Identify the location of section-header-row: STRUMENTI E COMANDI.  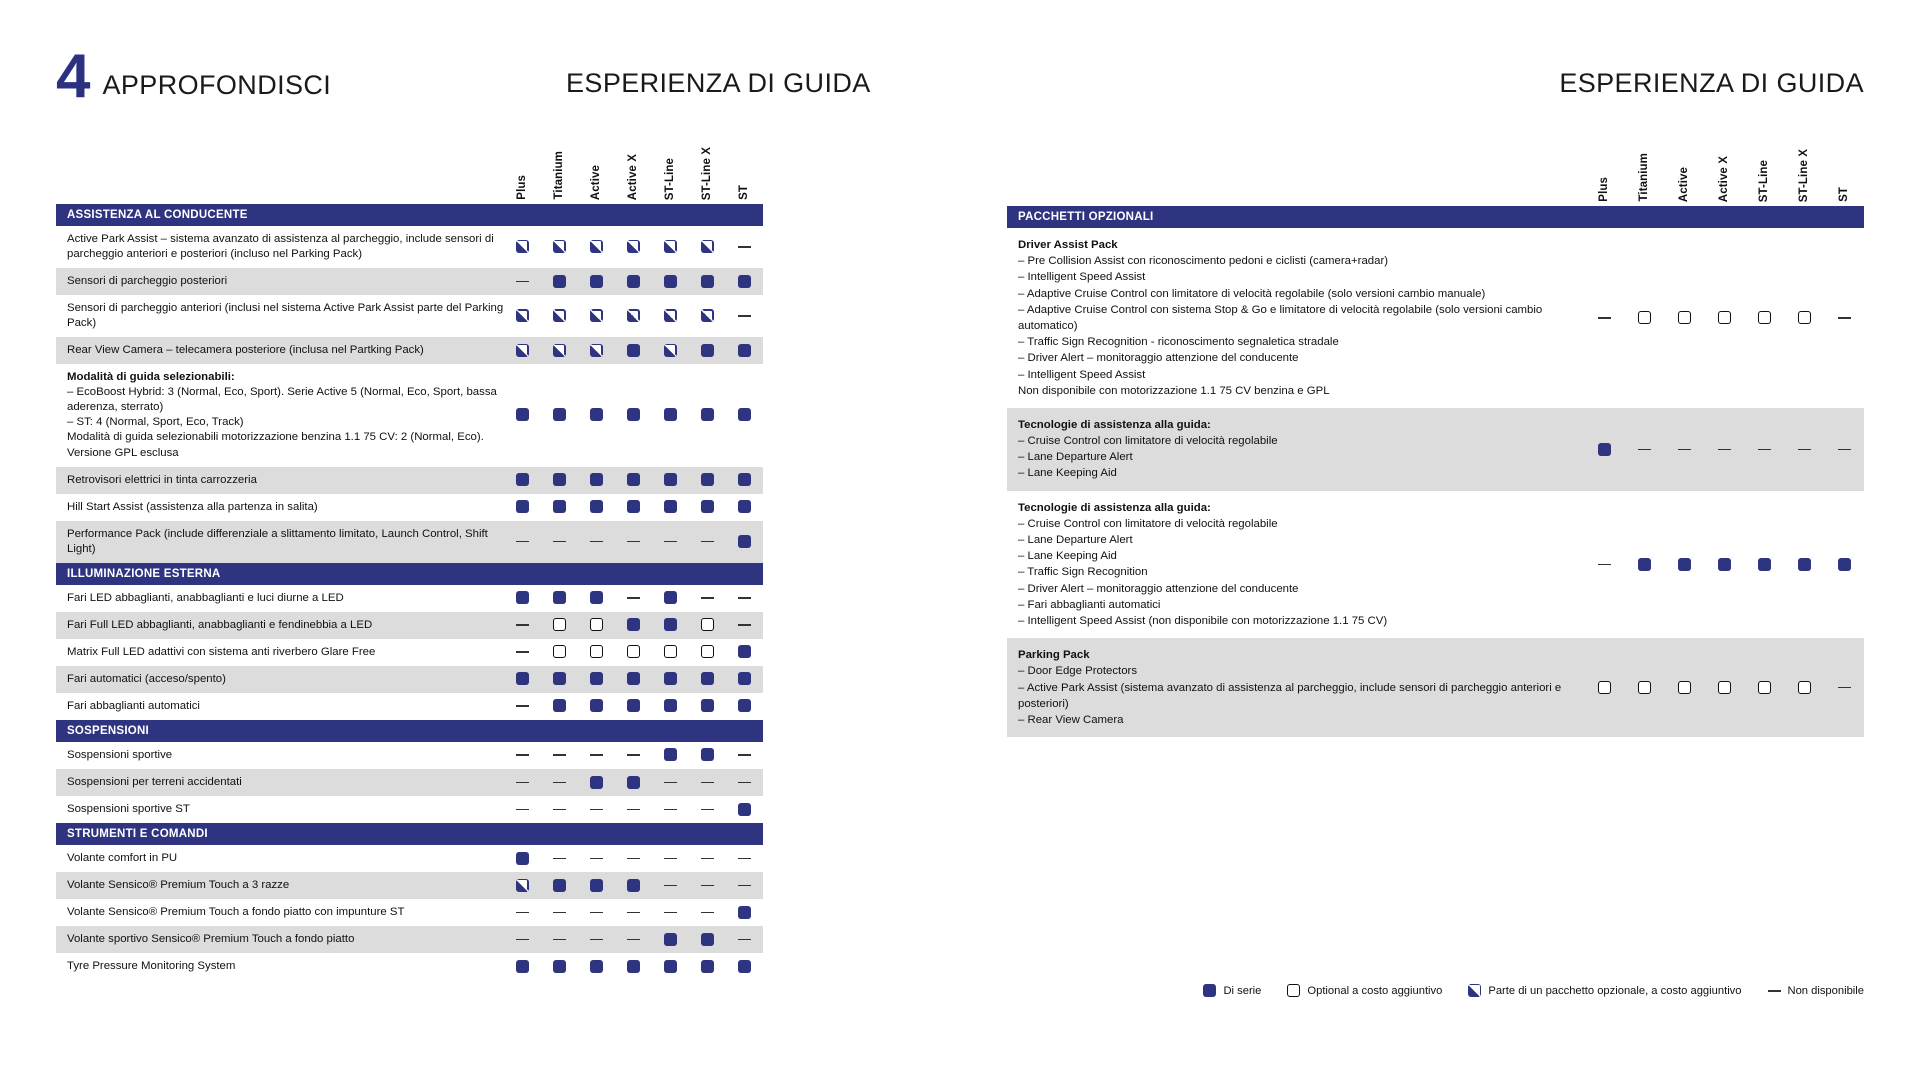
(409, 834).